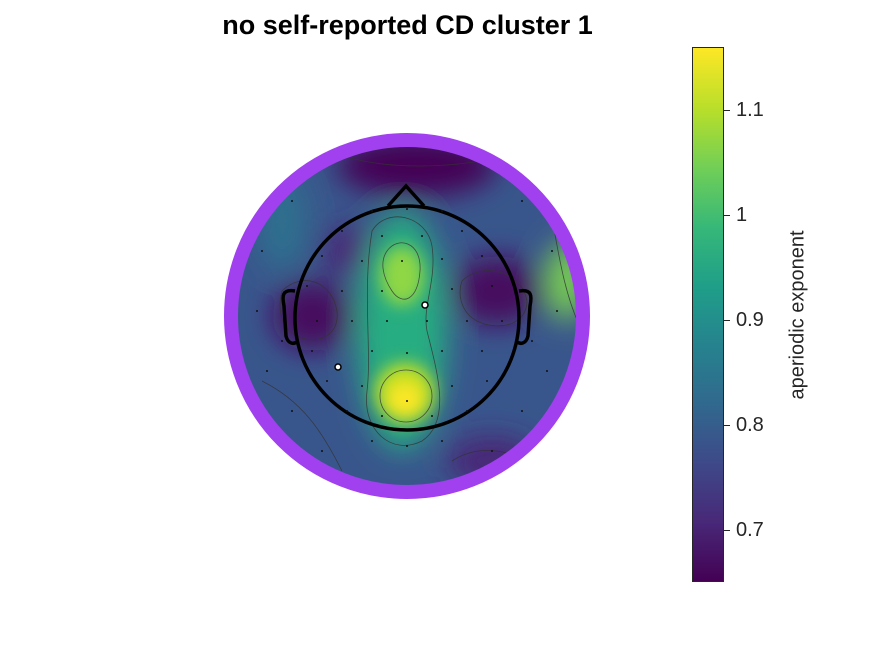 The width and height of the screenshot is (875, 656). What do you see at coordinates (407, 25) in the screenshot?
I see `figure-title: no self-reported CD cluster 1` at bounding box center [407, 25].